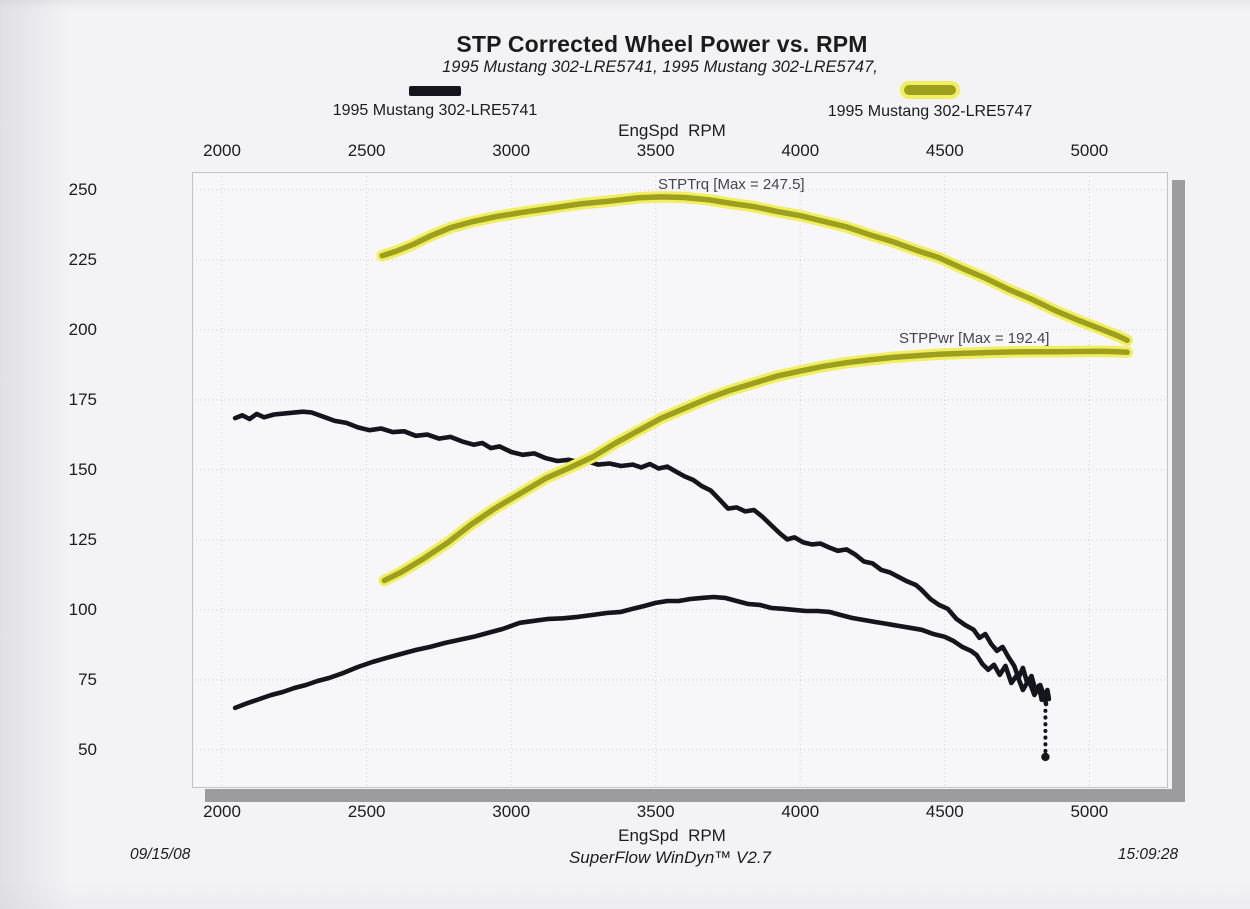  Describe the element at coordinates (754, 269) in the screenshot. I see `trace-stptrq-1995-mustang-302-lre5747` at that location.